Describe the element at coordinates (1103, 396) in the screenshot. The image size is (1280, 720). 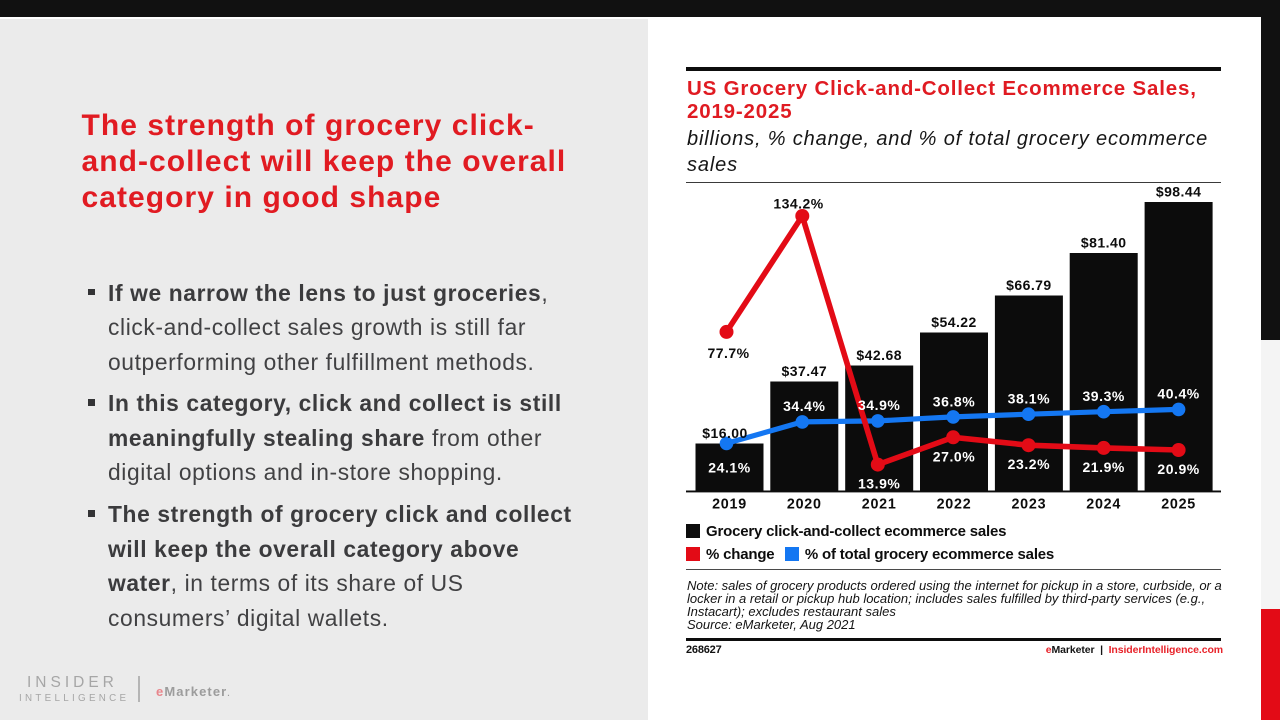
I see `svg-text: 39.3%` at that location.